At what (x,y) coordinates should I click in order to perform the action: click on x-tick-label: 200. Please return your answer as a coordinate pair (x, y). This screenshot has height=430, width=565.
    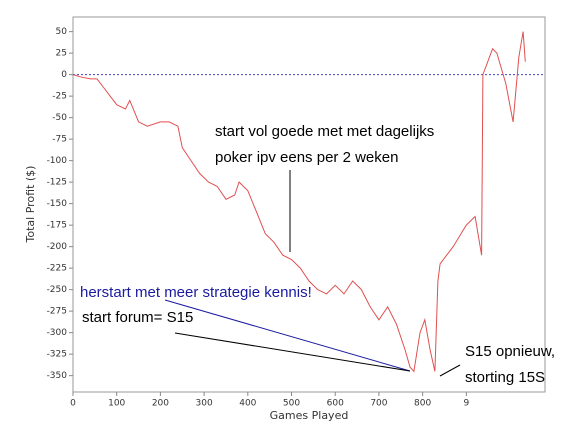
    Looking at the image, I should click on (160, 404).